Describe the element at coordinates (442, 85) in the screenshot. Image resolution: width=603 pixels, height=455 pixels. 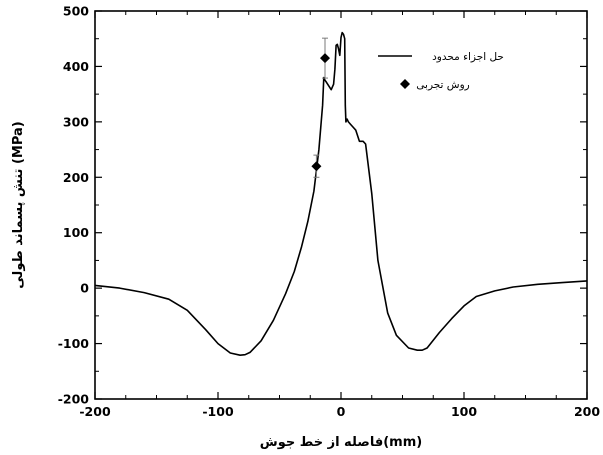
I see `legend-label-experimental: روش تجربی` at that location.